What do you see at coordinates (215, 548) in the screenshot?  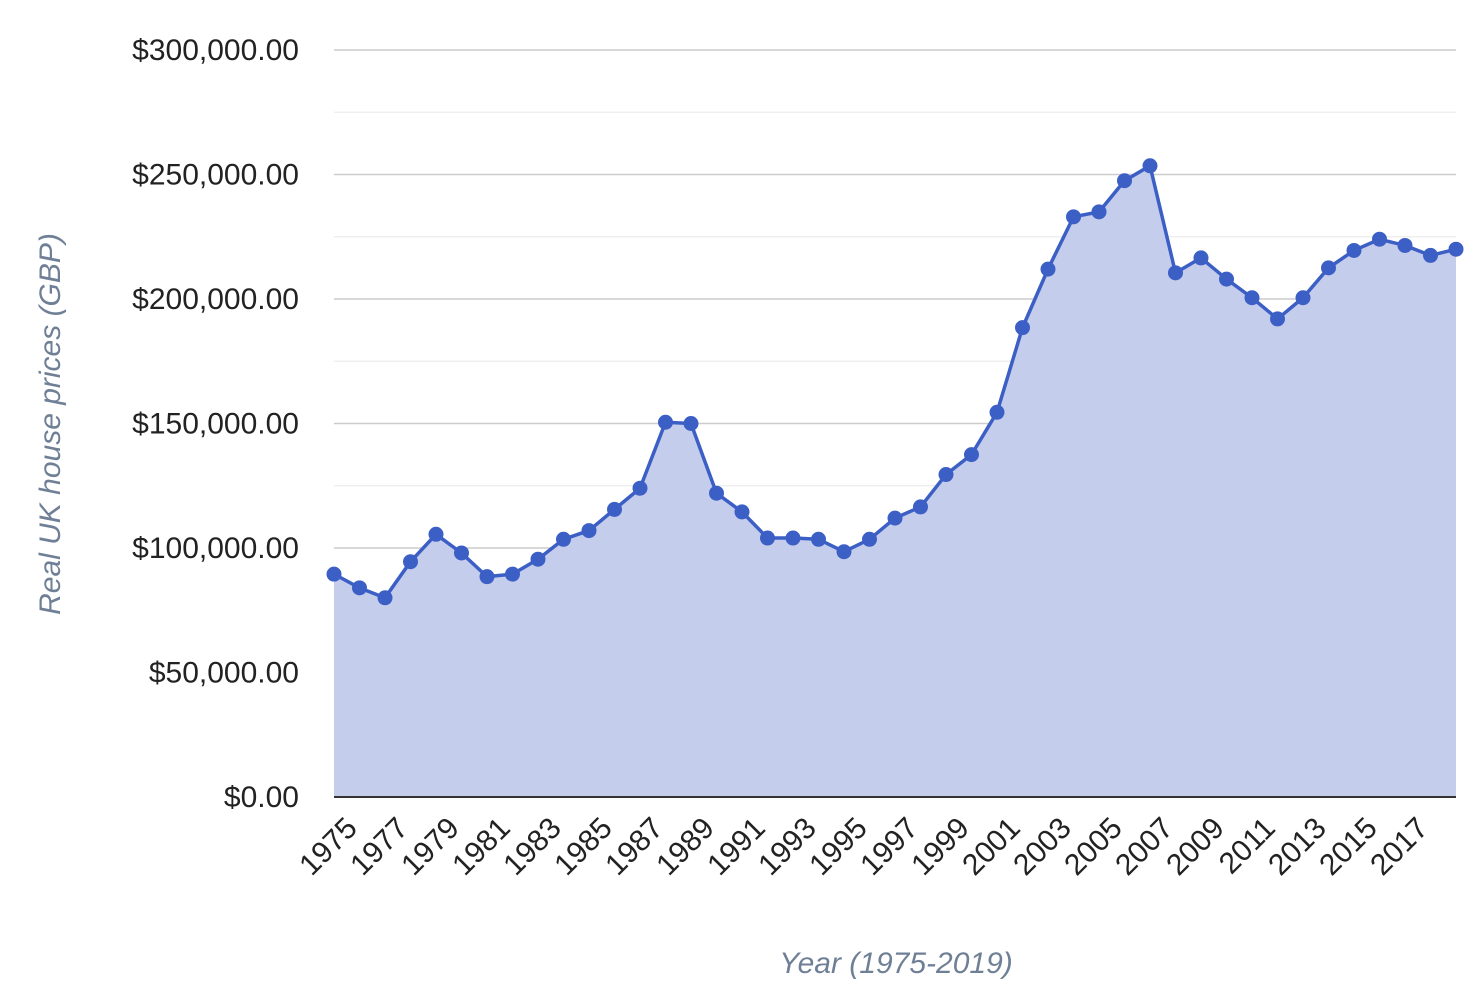 I see `y-tick-label: $100,000.00` at bounding box center [215, 548].